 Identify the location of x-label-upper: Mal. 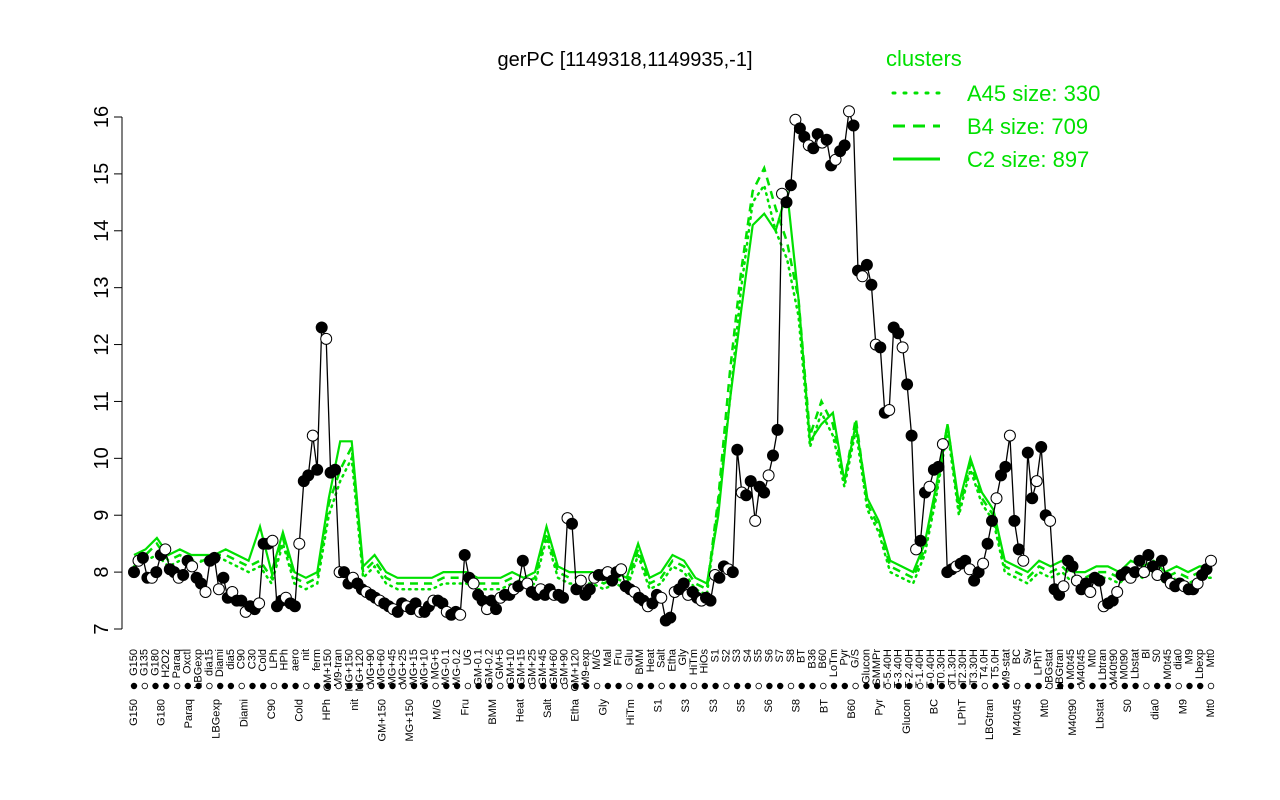
(608, 658).